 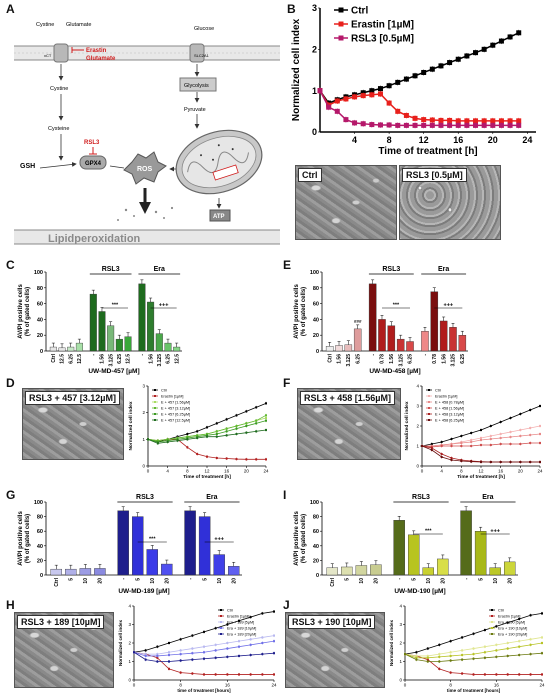 I want to click on x-tick-label: 5, so click(x=414, y=579).